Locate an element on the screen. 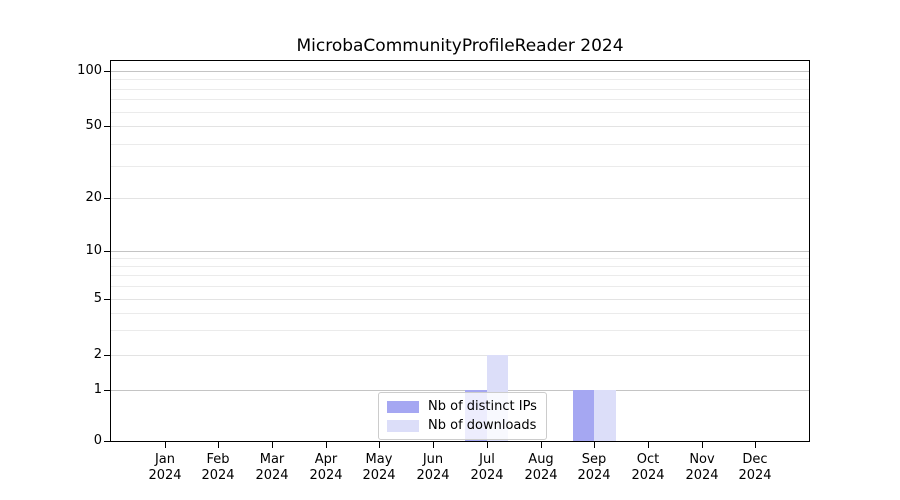 The height and width of the screenshot is (500, 900). chart-title: MicrobaCommunityProfileReader 2024 is located at coordinates (460, 46).